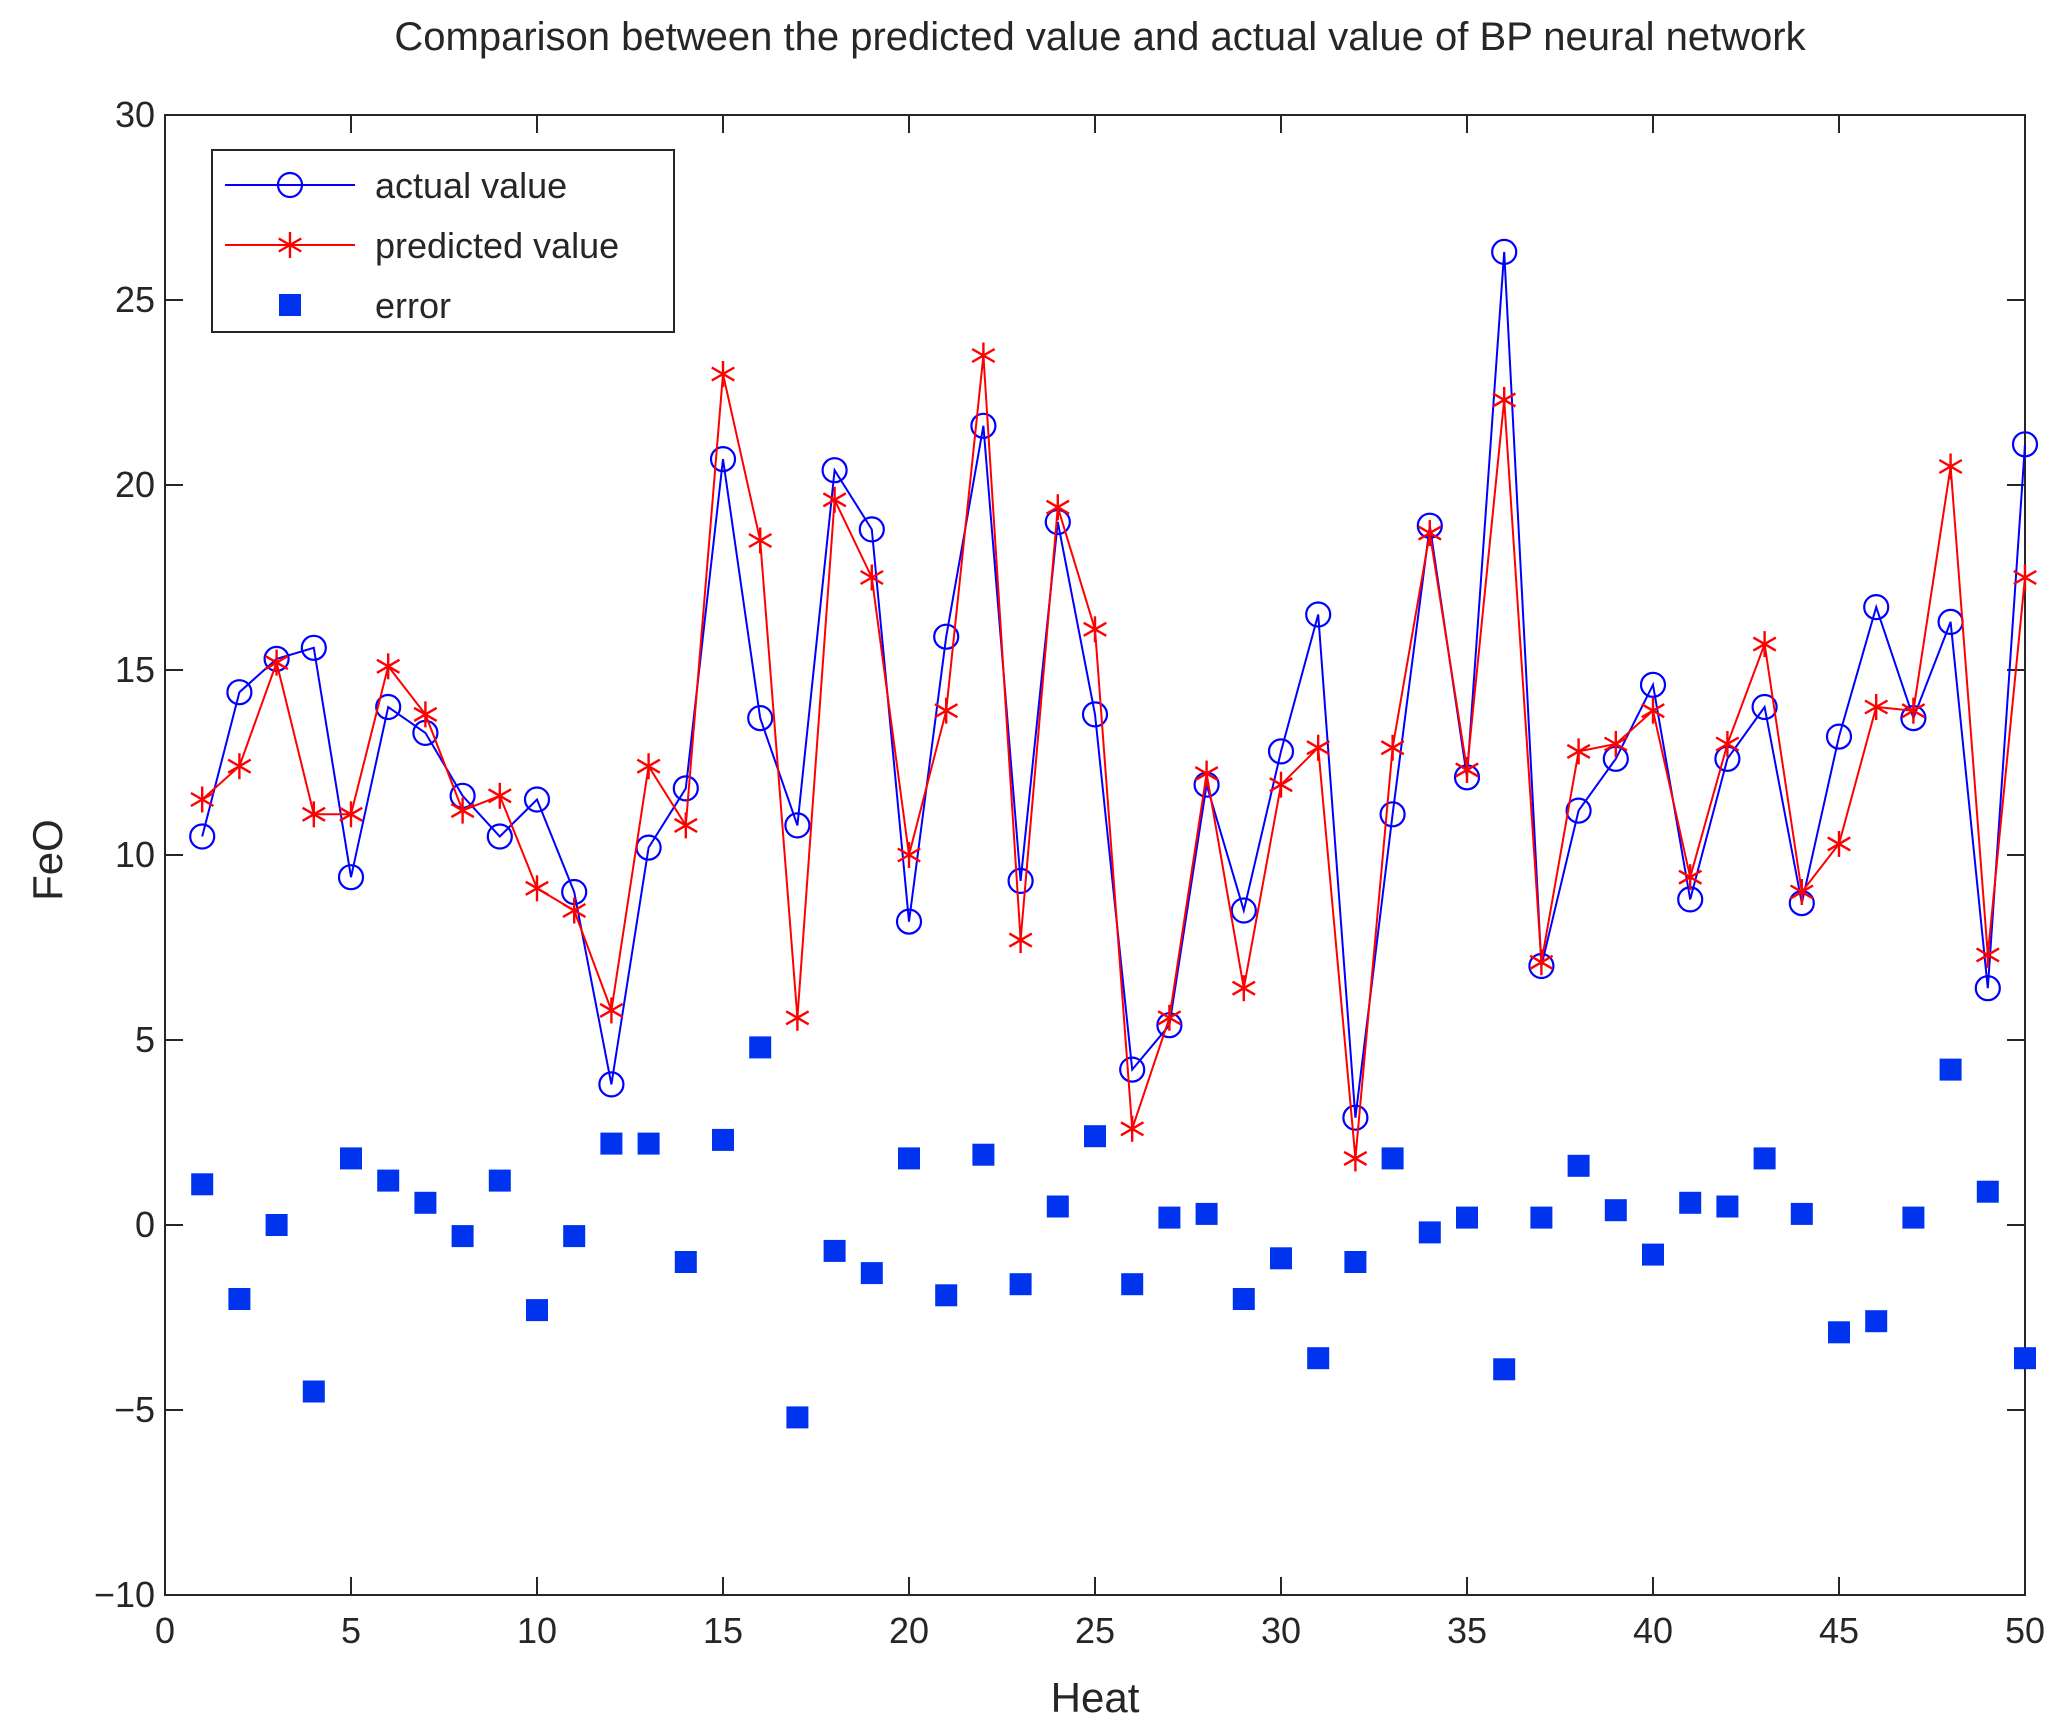 The height and width of the screenshot is (1722, 2055). What do you see at coordinates (145, 1224) in the screenshot?
I see `y-tick-label: 0` at bounding box center [145, 1224].